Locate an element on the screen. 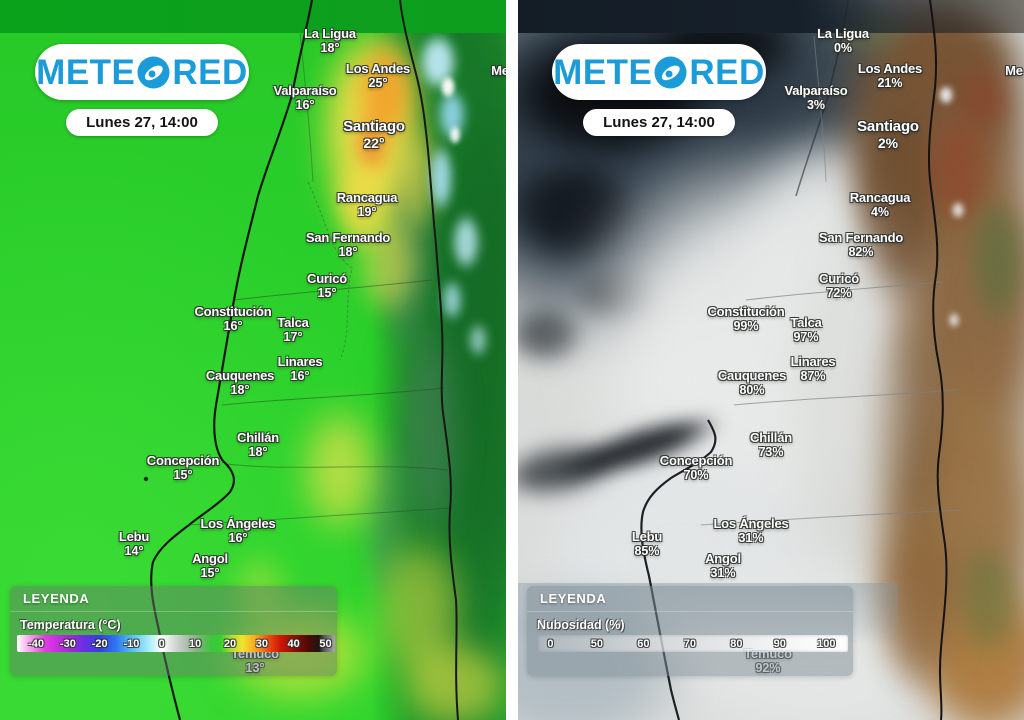 This screenshot has width=1024, height=720. legend-tick: 100 is located at coordinates (826, 643).